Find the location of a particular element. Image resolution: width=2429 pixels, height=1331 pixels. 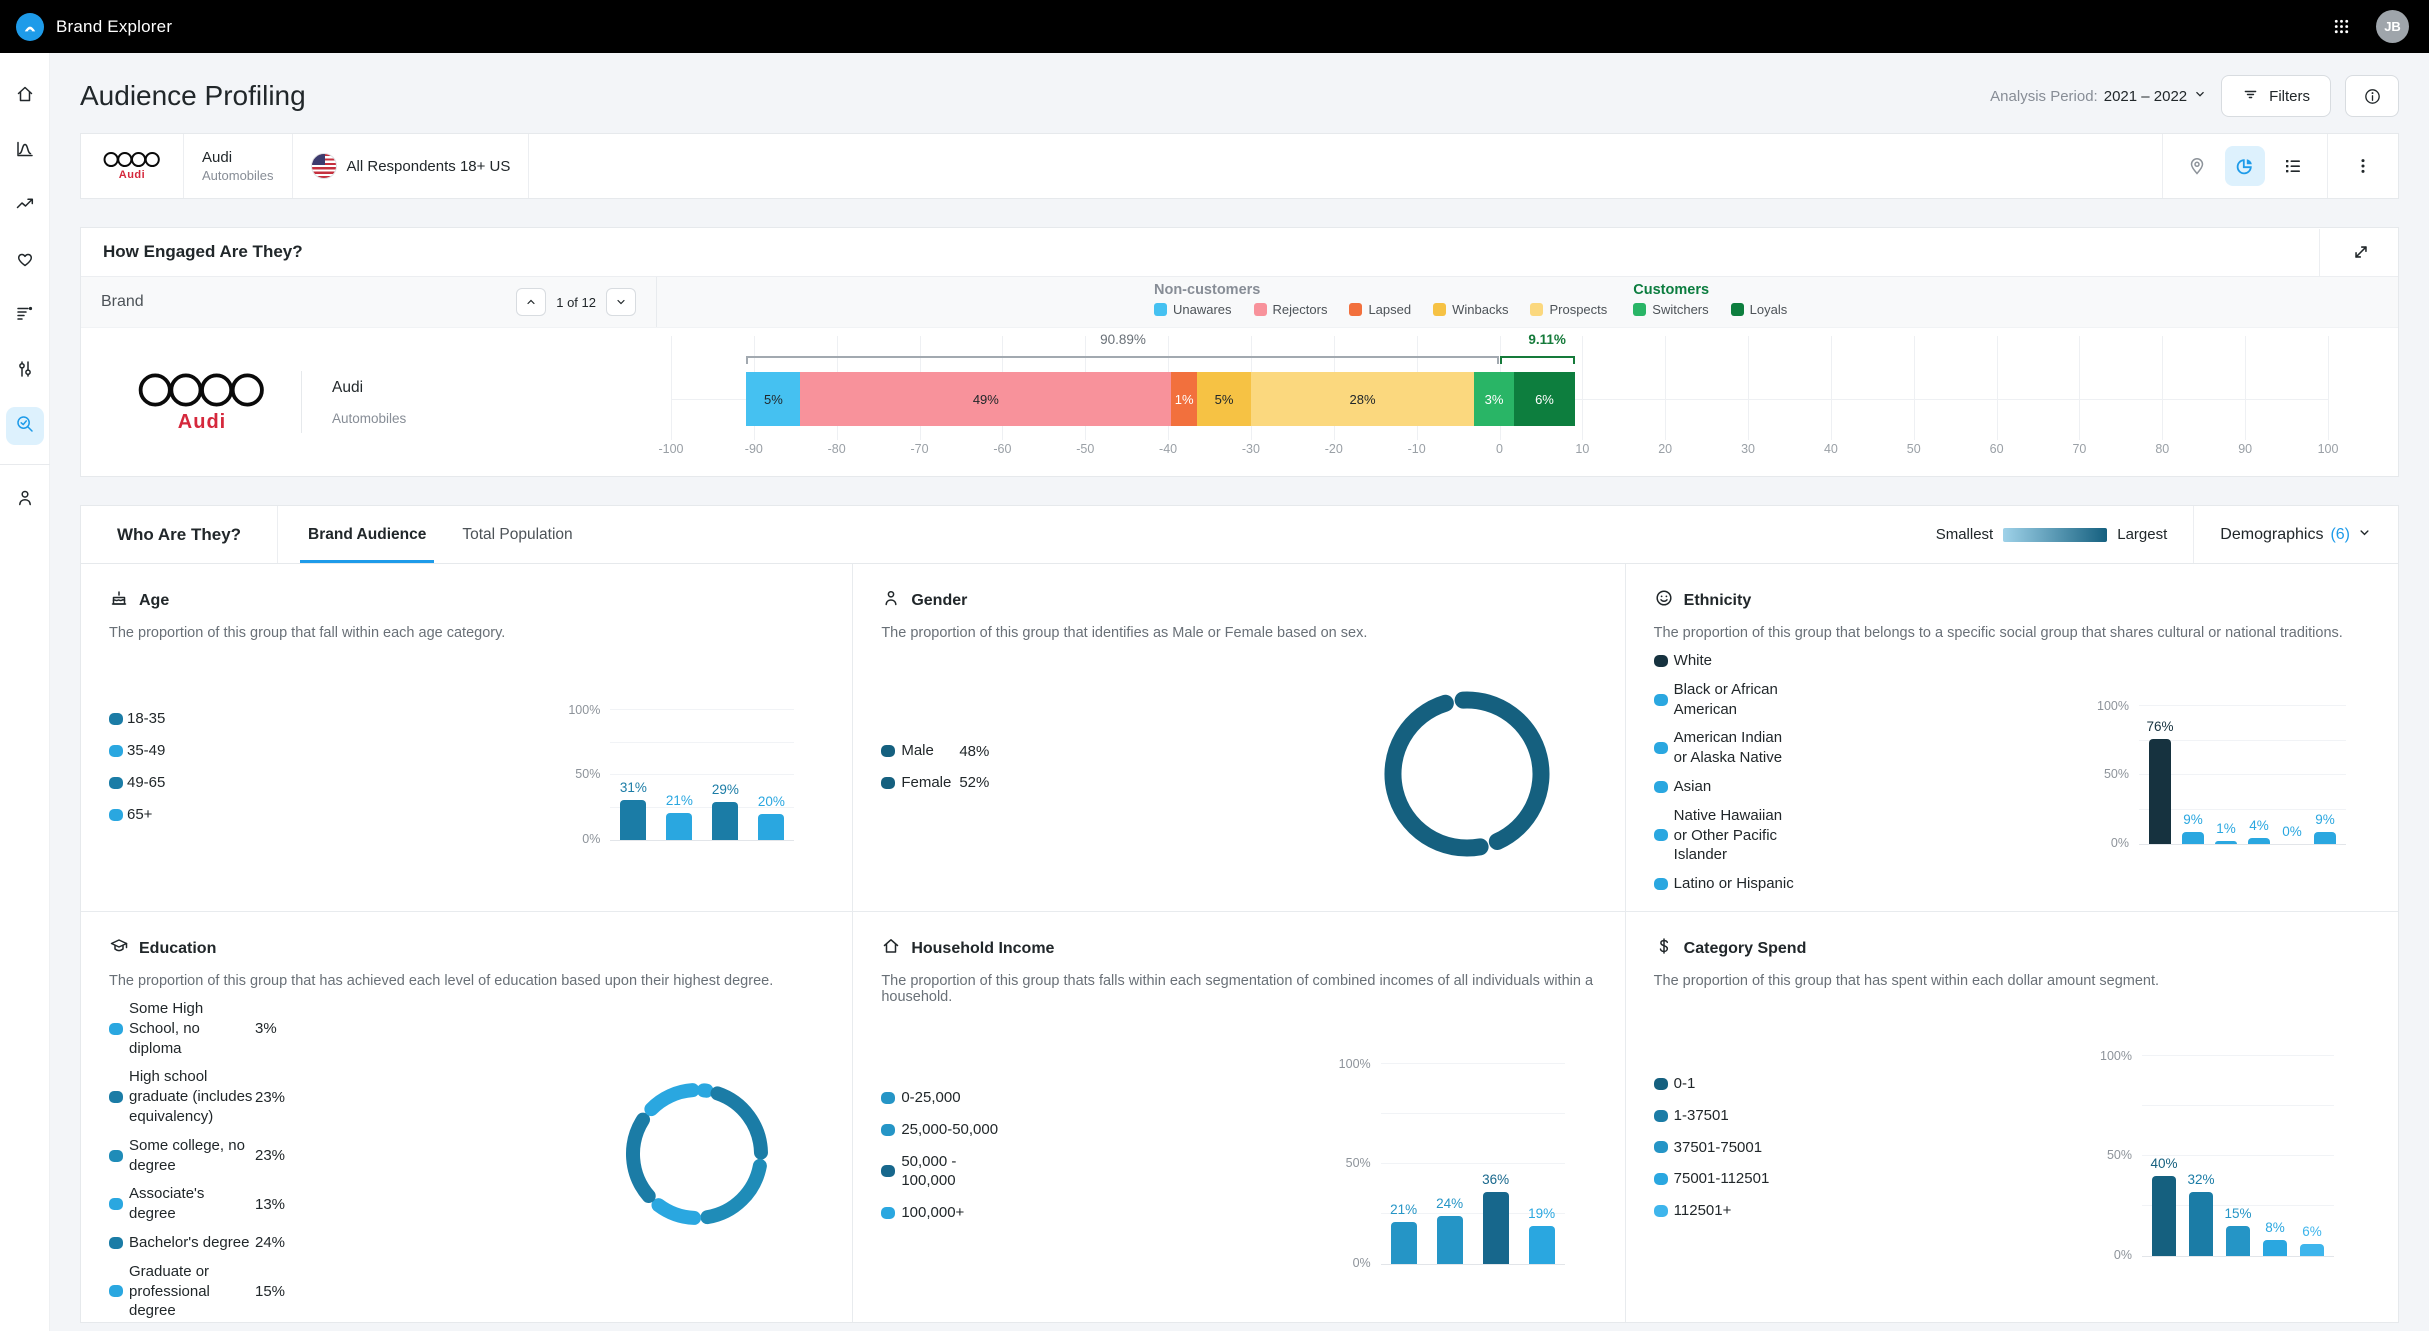

donut-segment-bachelor-s-degree is located at coordinates (641, 1157).